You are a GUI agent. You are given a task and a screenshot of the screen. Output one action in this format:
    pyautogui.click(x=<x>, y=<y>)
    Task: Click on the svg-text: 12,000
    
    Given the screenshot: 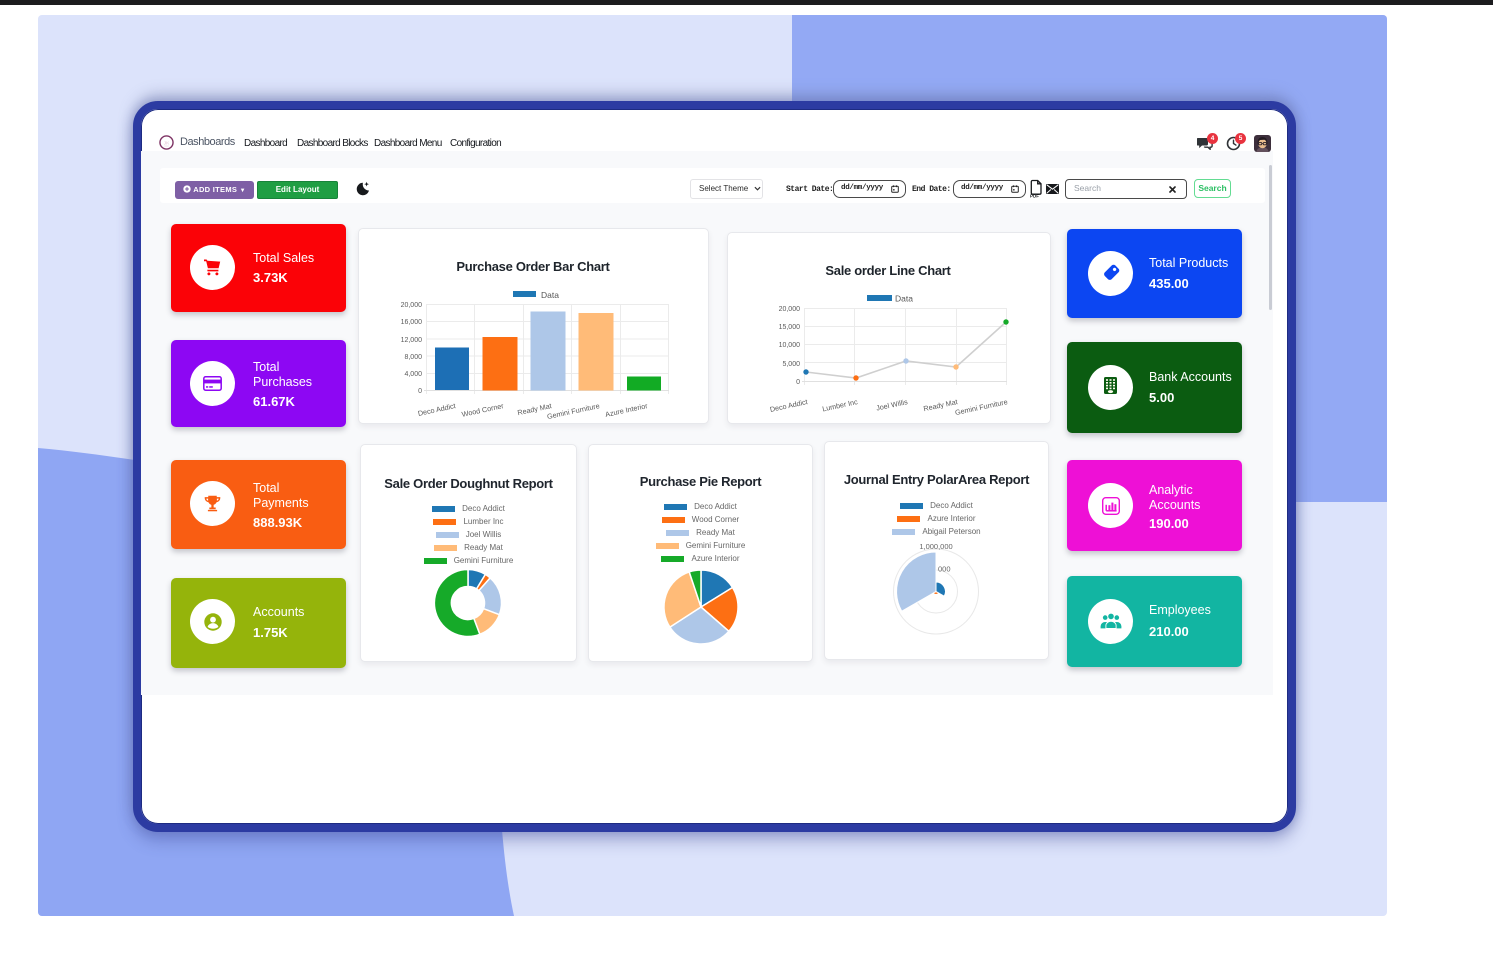 What is the action you would take?
    pyautogui.click(x=412, y=340)
    